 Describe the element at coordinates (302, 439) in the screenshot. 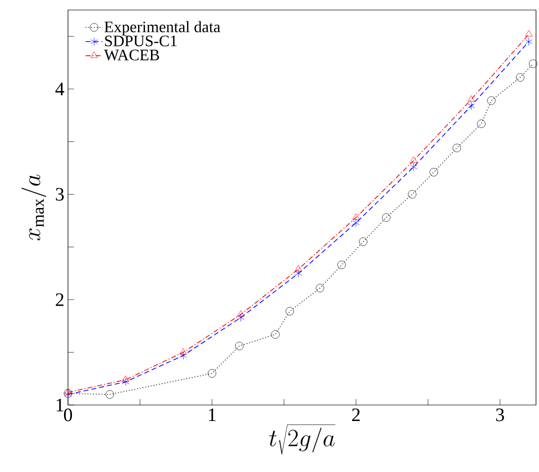

I see `x-axis-title: $t\sqrt{2g/a}$` at that location.